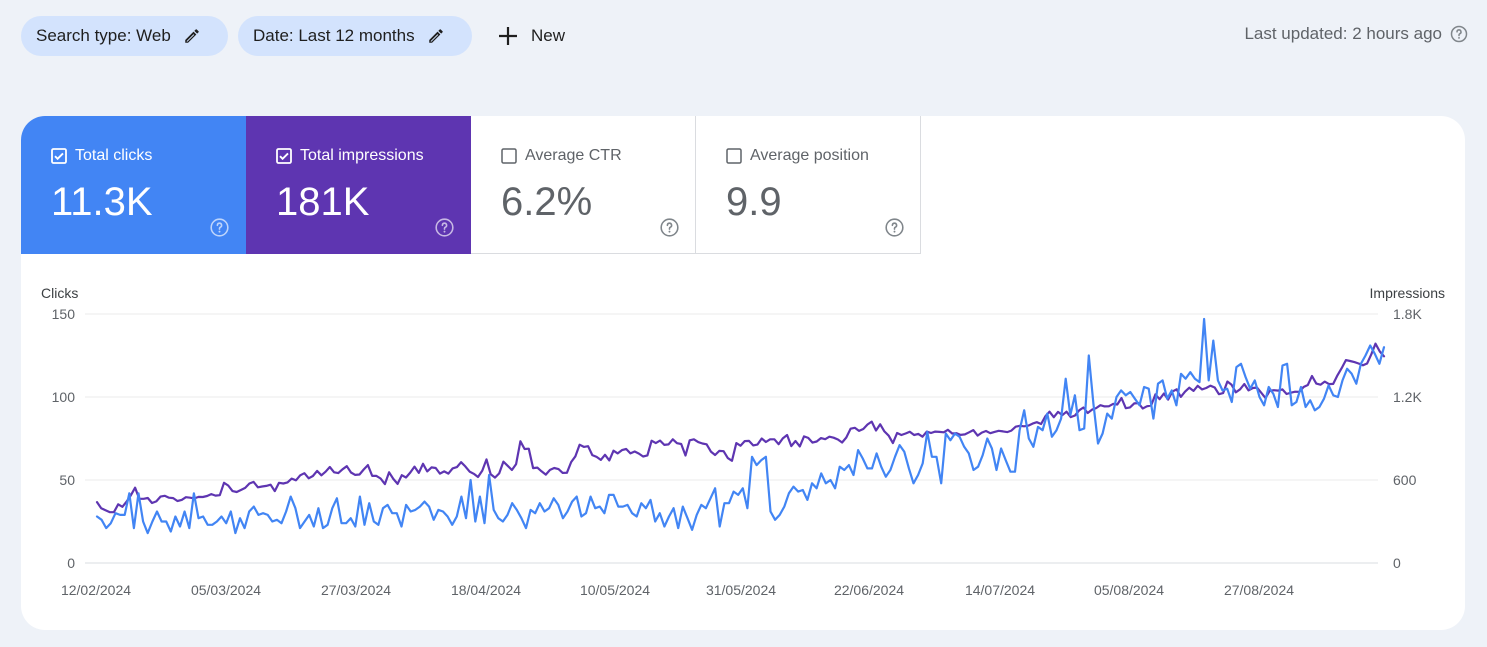  Describe the element at coordinates (573, 155) in the screenshot. I see `metric-label: Average CTR` at that location.